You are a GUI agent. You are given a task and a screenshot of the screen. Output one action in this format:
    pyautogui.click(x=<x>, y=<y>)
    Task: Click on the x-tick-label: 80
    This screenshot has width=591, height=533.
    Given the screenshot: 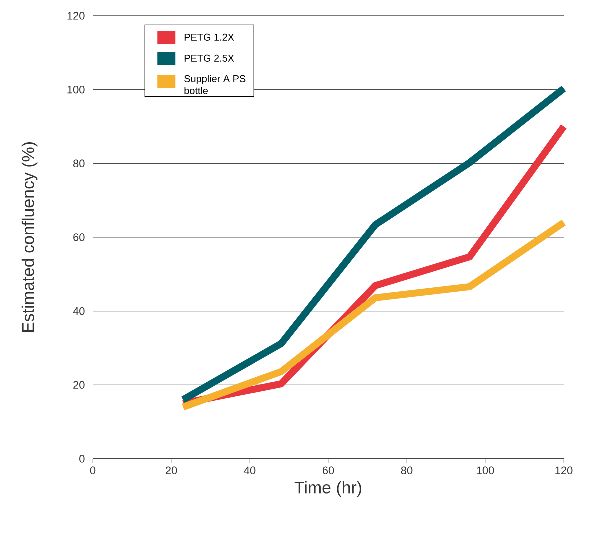 What is the action you would take?
    pyautogui.click(x=407, y=470)
    